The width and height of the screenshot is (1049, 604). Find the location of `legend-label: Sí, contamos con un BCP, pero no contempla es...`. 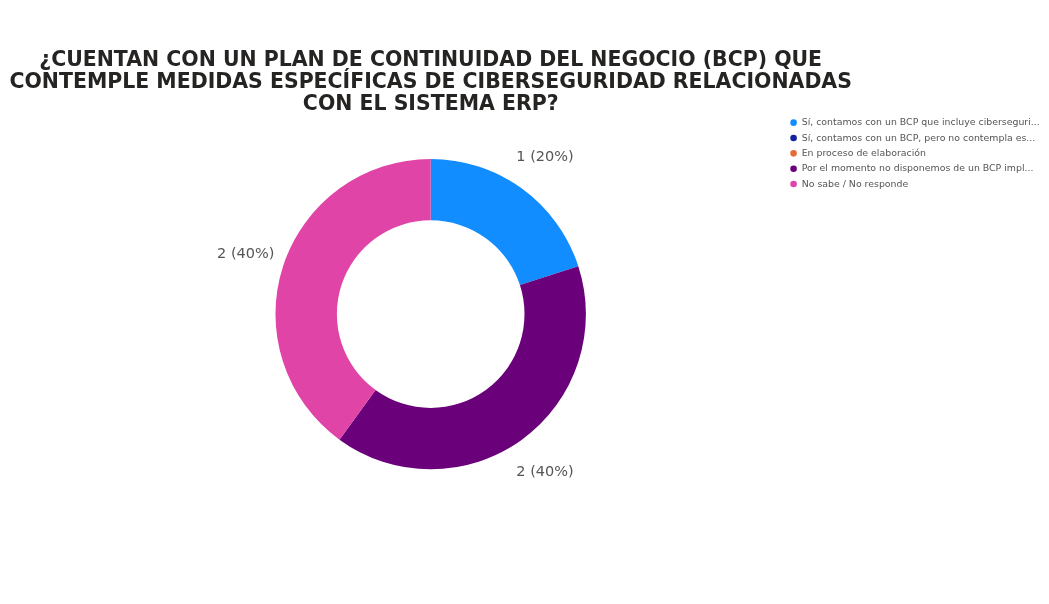

legend-label: Sí, contamos con un BCP, pero no contempla es... is located at coordinates (918, 137).